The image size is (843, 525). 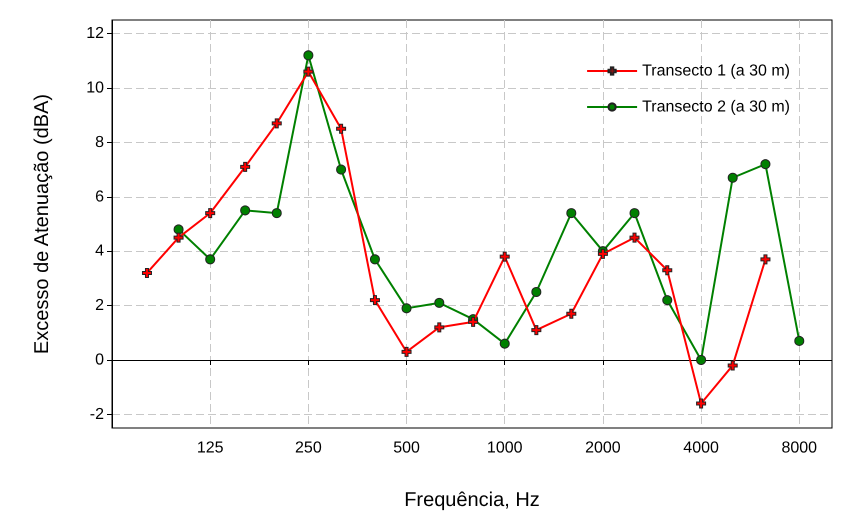 What do you see at coordinates (95, 33) in the screenshot?
I see `y-tick-label: 12` at bounding box center [95, 33].